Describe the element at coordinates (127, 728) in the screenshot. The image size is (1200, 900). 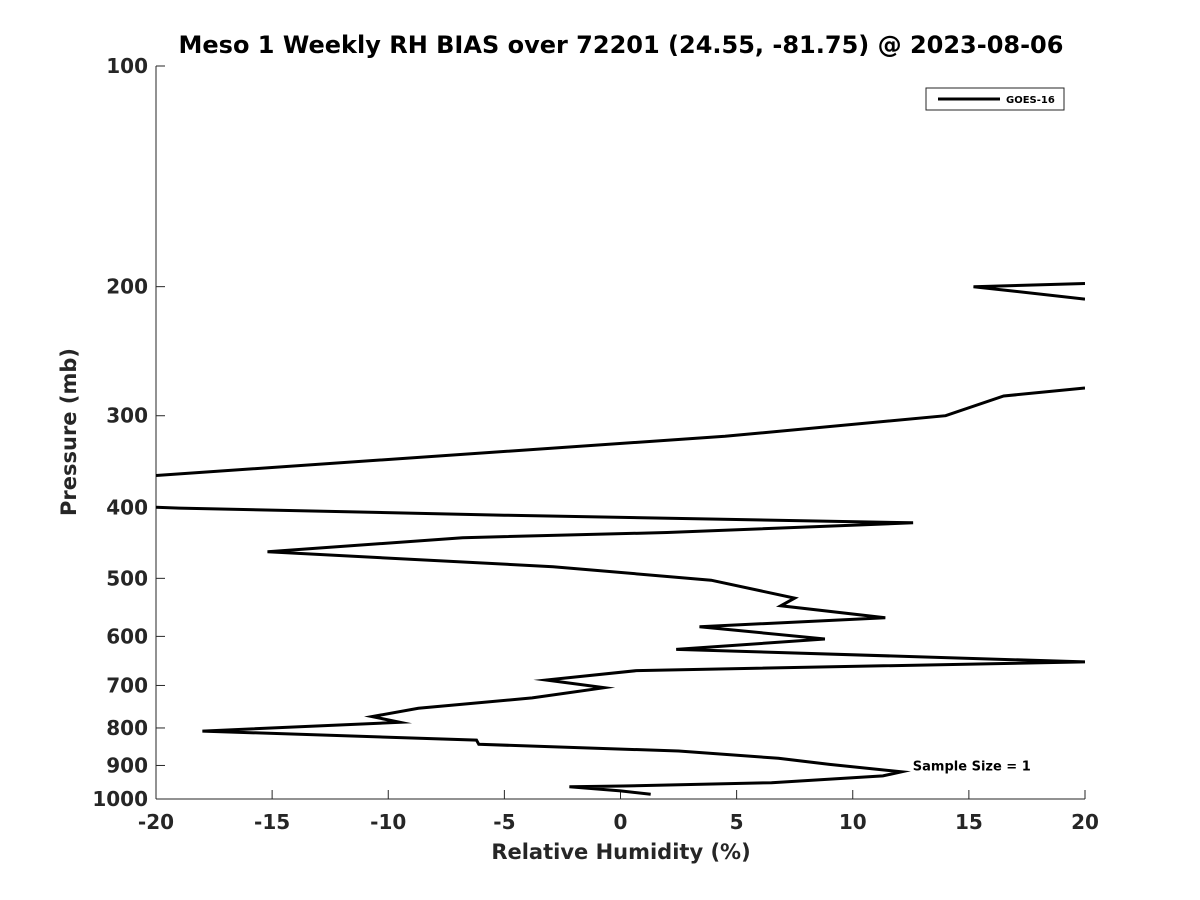
I see `y-tick-label: 800` at that location.